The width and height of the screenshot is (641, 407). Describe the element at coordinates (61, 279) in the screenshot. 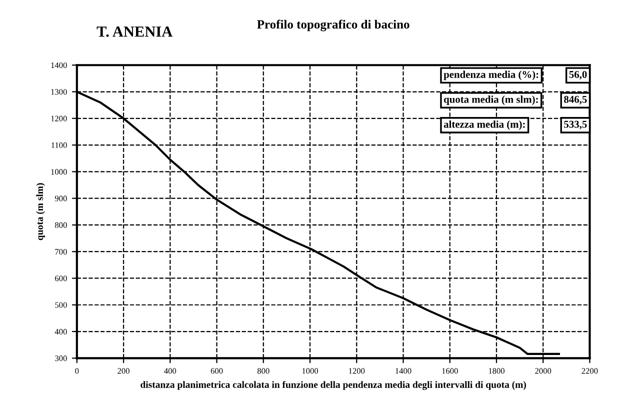

I see `y-tick-label: 600` at that location.